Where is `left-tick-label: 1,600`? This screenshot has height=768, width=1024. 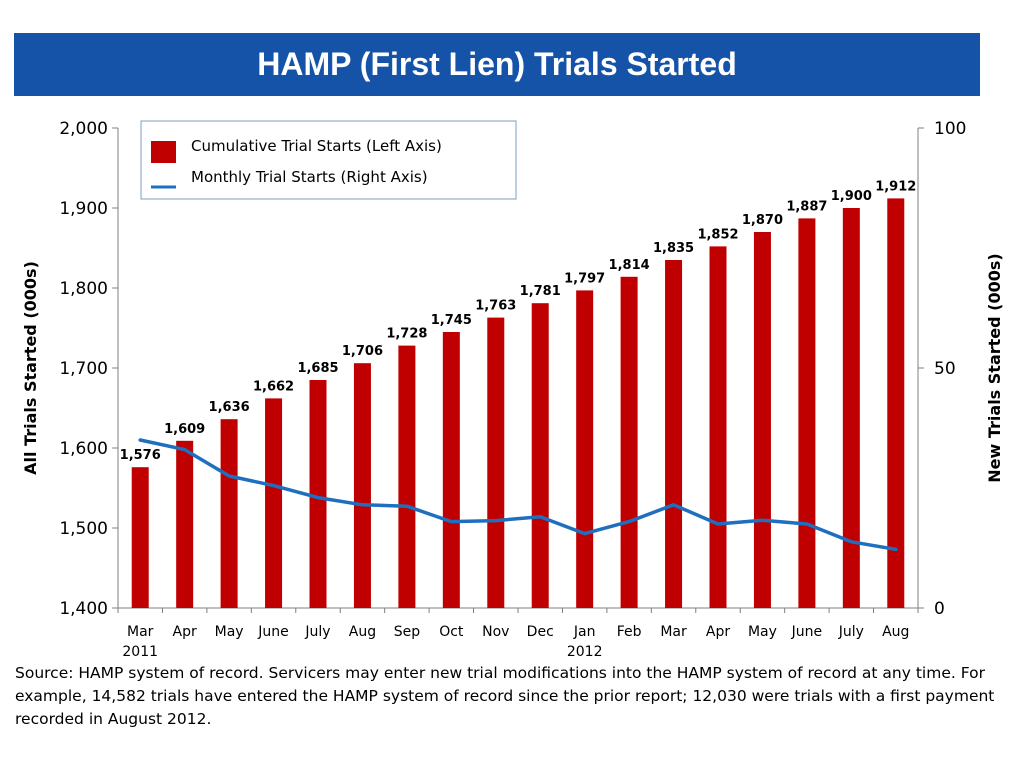 left-tick-label: 1,600 is located at coordinates (83, 449).